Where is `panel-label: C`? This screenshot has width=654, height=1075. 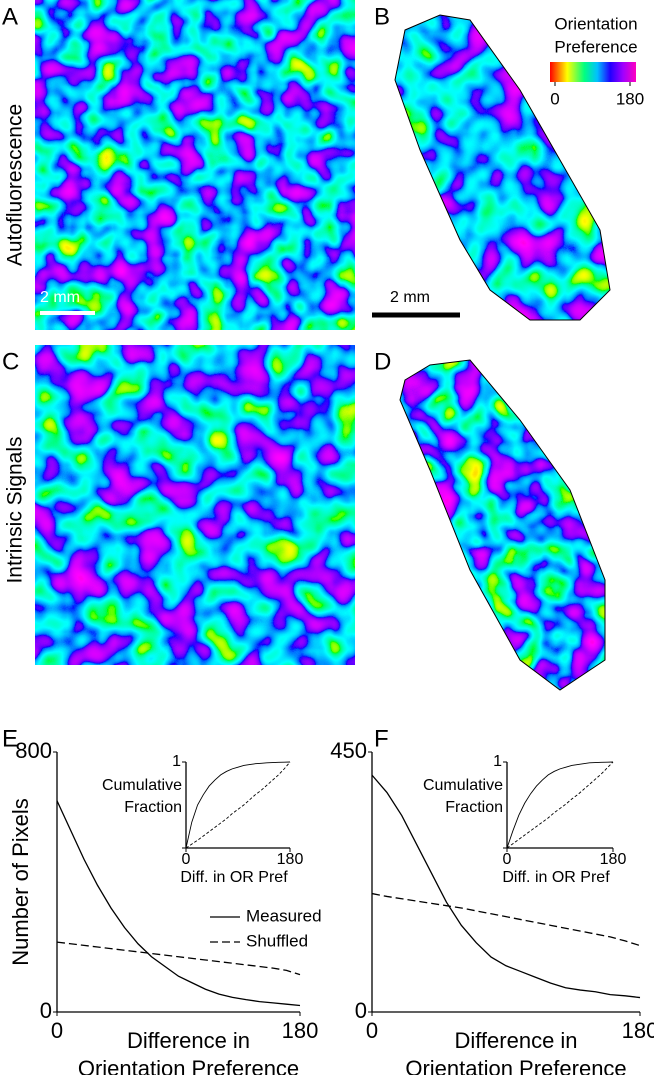 panel-label: C is located at coordinates (10, 361).